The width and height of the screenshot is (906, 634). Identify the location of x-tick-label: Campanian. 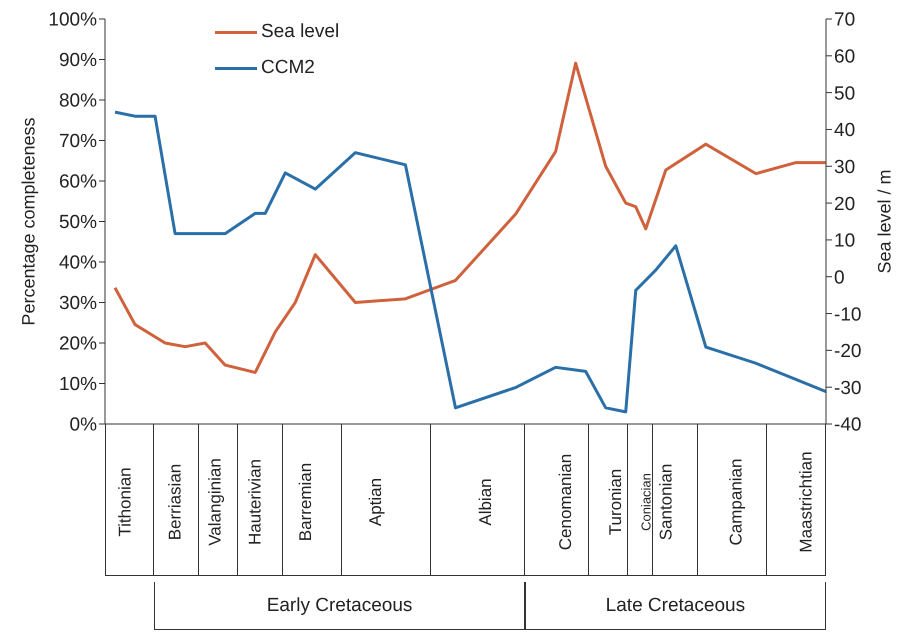
(736, 502).